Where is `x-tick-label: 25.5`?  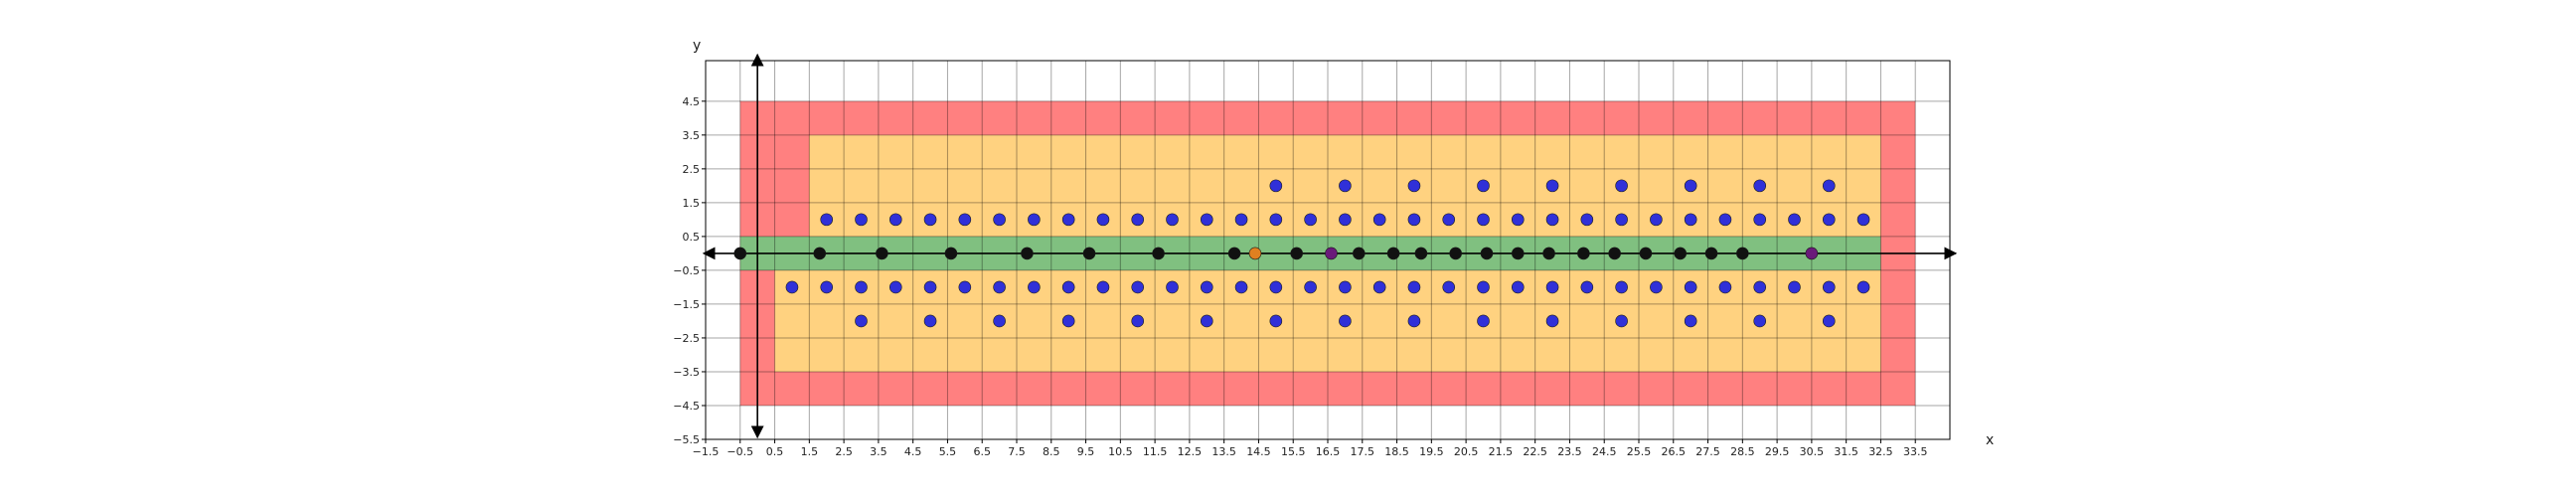 x-tick-label: 25.5 is located at coordinates (1639, 451).